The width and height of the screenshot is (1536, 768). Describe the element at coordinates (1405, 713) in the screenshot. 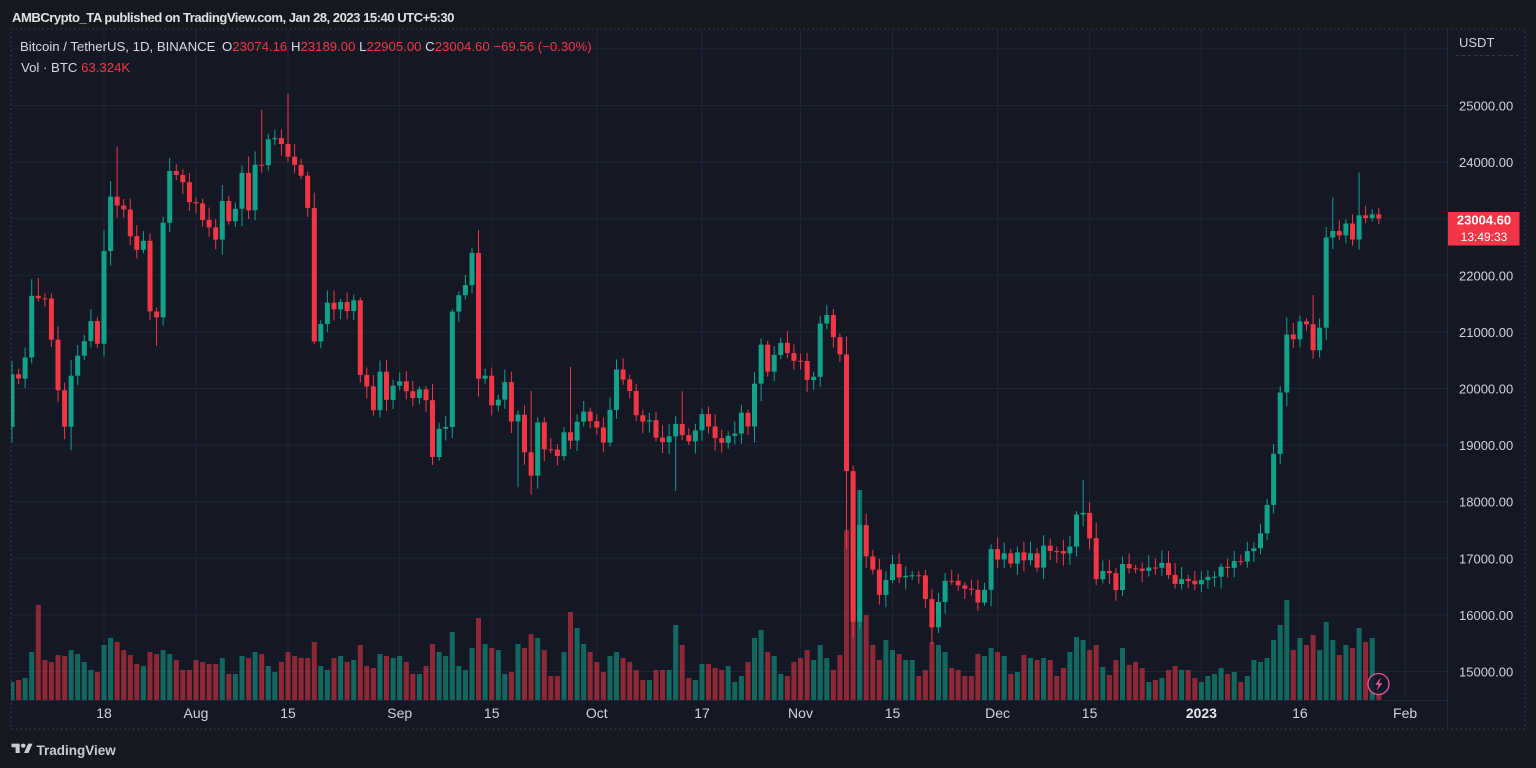

I see `svg-text: Feb` at that location.